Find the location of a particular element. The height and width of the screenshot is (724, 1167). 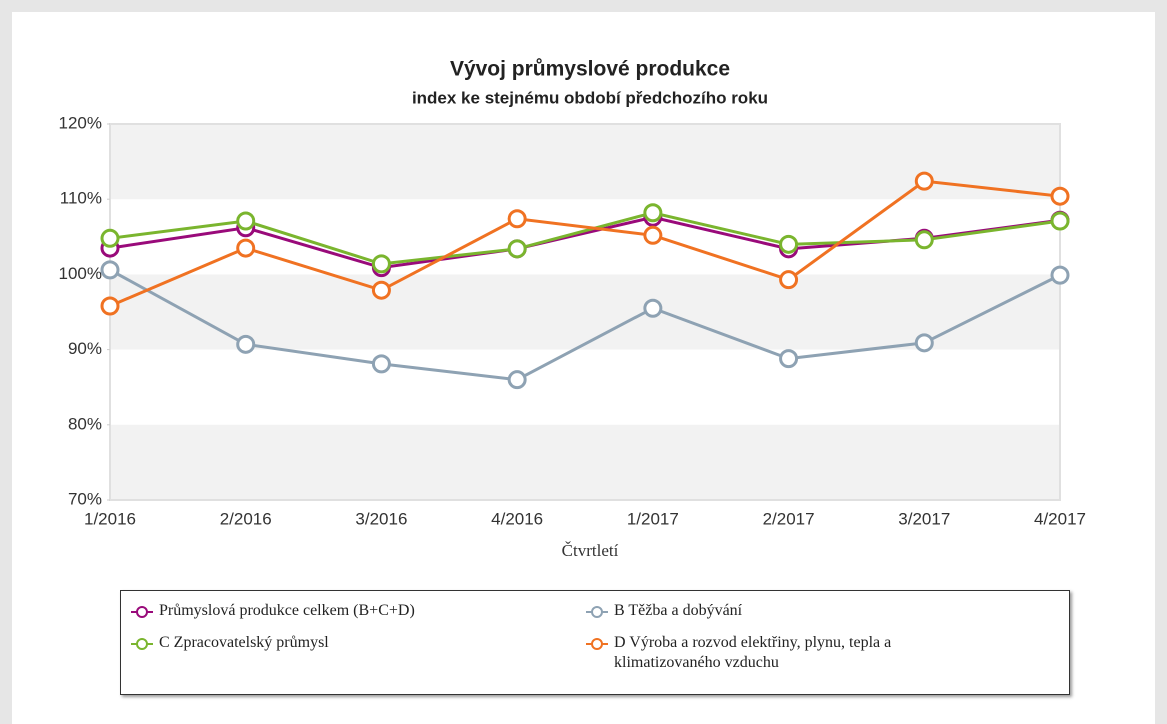

x-tick-label: 1/2017 is located at coordinates (653, 518).